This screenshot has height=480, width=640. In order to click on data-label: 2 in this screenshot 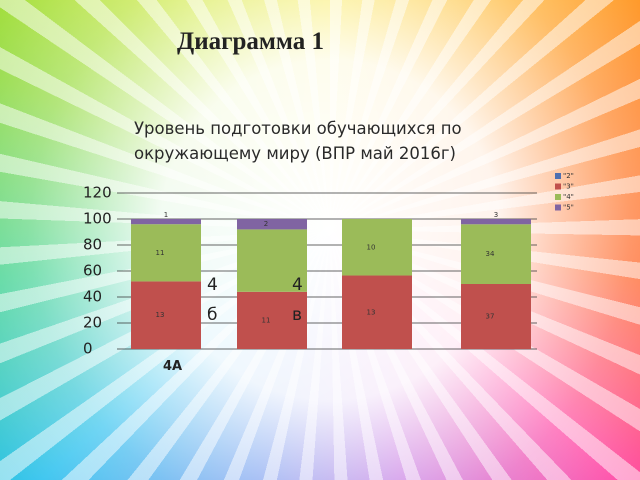, I will do `click(266, 224)`.